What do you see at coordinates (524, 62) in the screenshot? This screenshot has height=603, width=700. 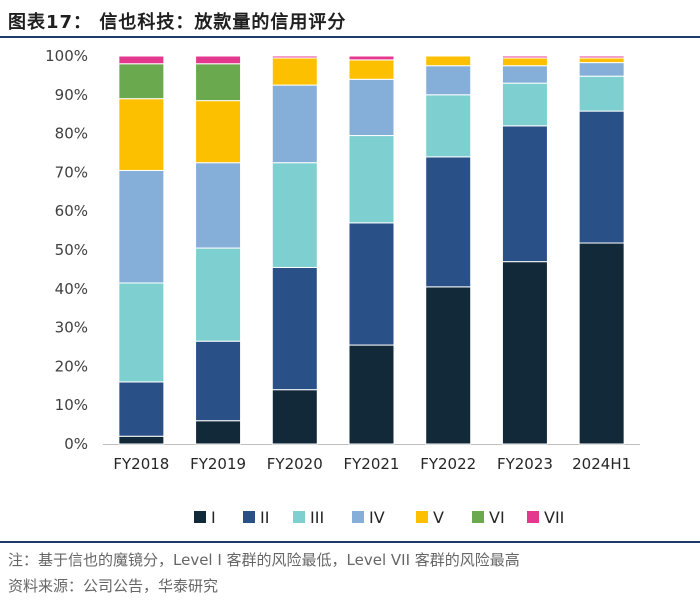 I see `bar-segment-fy2023-v` at bounding box center [524, 62].